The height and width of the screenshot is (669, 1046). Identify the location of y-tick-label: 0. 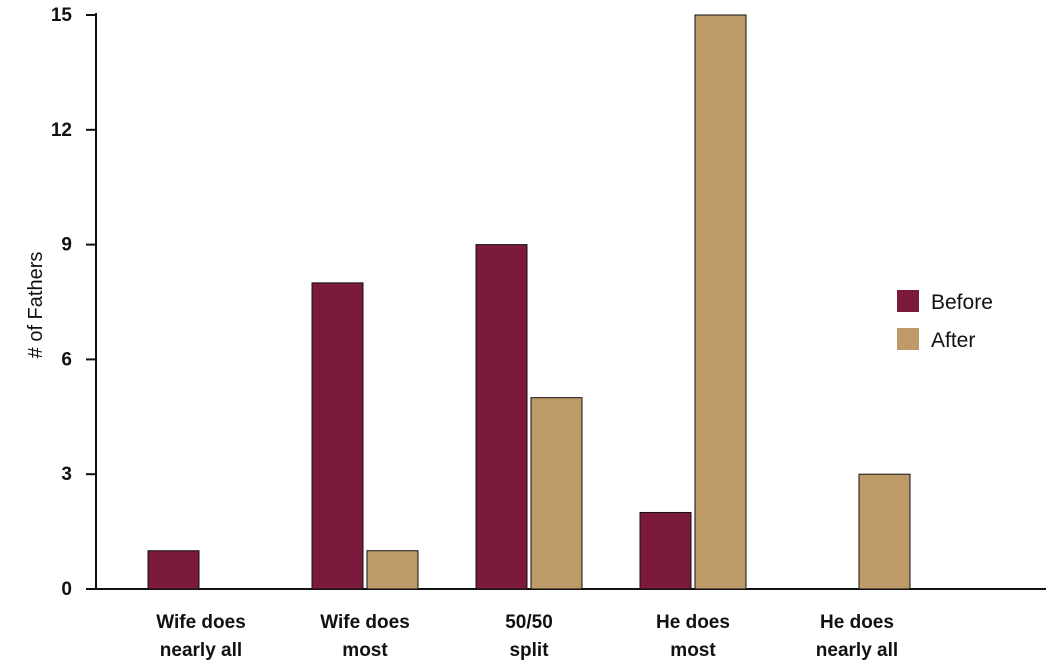
(66, 589).